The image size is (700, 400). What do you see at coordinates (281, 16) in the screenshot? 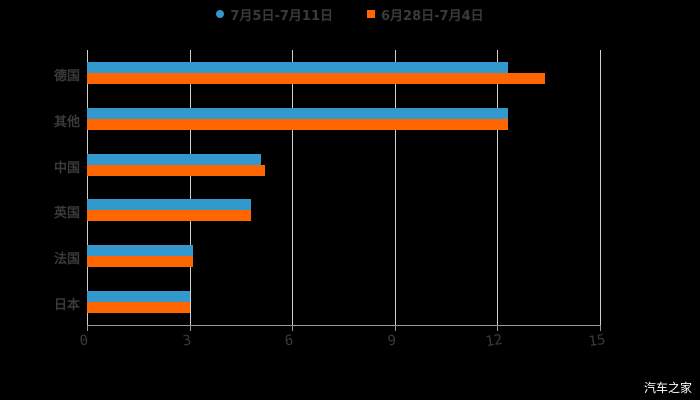
I see `legend-label-series-1: 7月5日-7月11日` at bounding box center [281, 16].